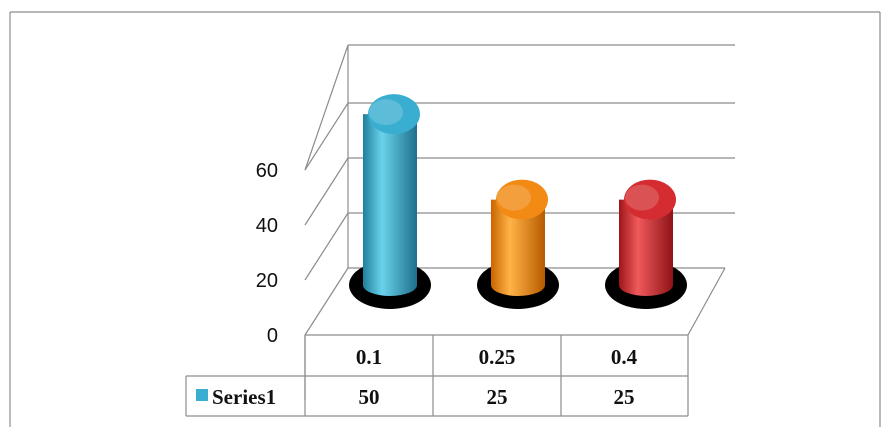  What do you see at coordinates (267, 171) in the screenshot?
I see `y-tick-label: 60` at bounding box center [267, 171].